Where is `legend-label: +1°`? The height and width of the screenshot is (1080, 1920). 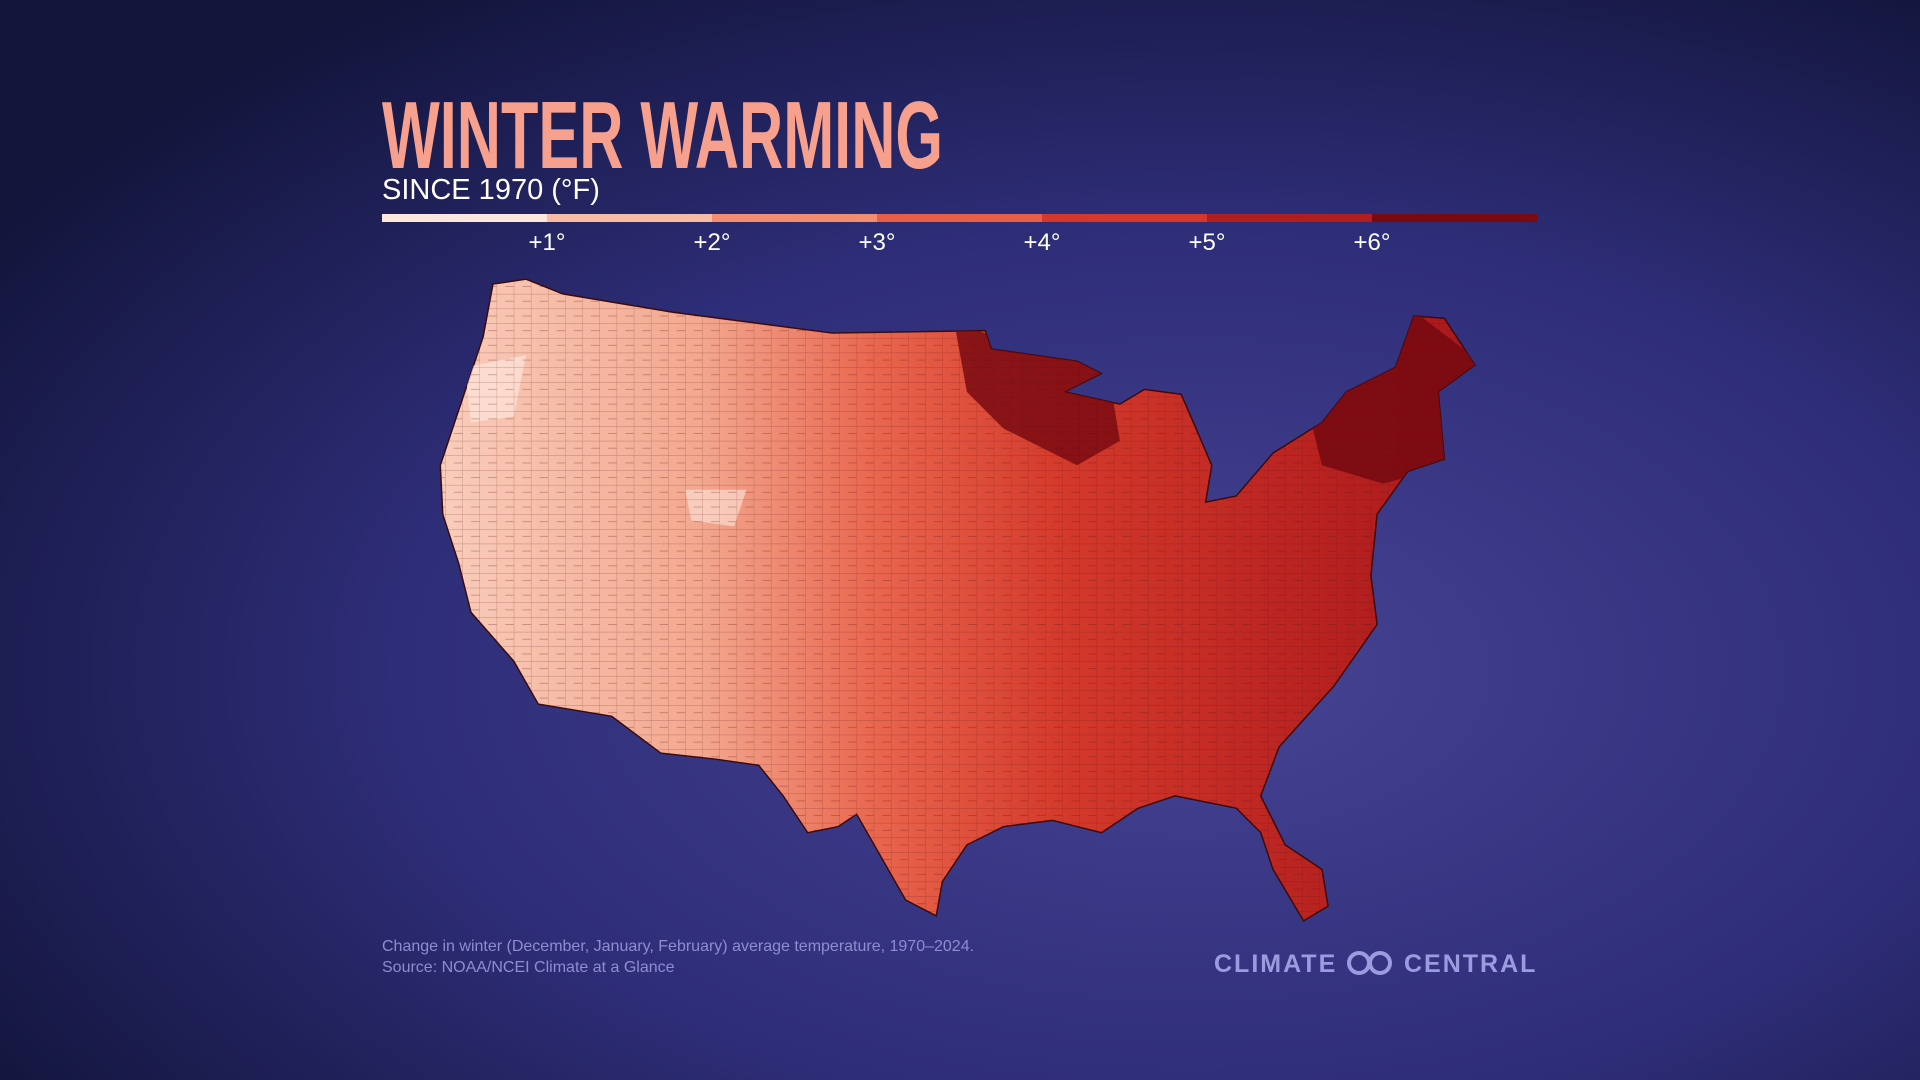
legend-label: +1° is located at coordinates (547, 242).